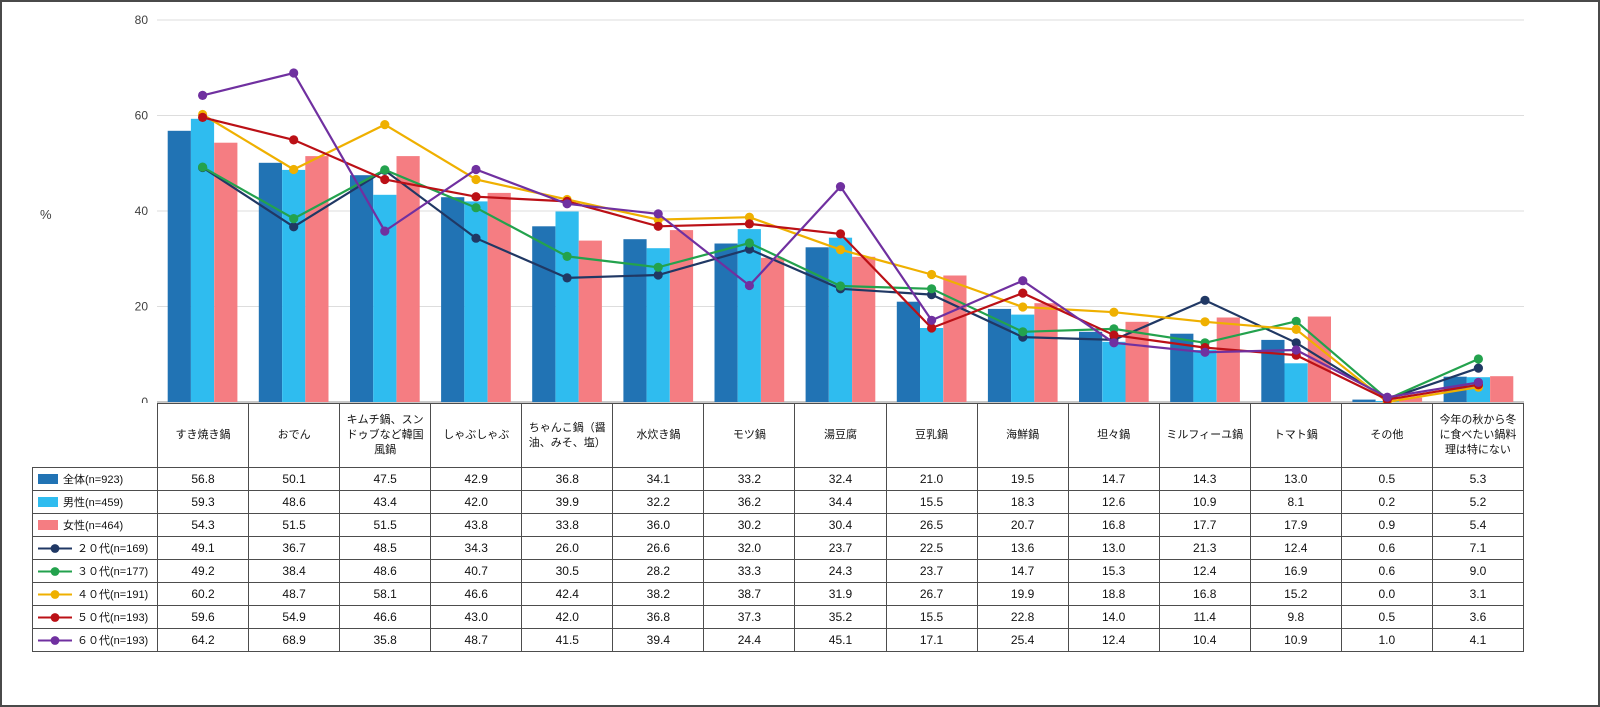 The width and height of the screenshot is (1600, 707). I want to click on legend-label: 全体(n=923), so click(93, 480).